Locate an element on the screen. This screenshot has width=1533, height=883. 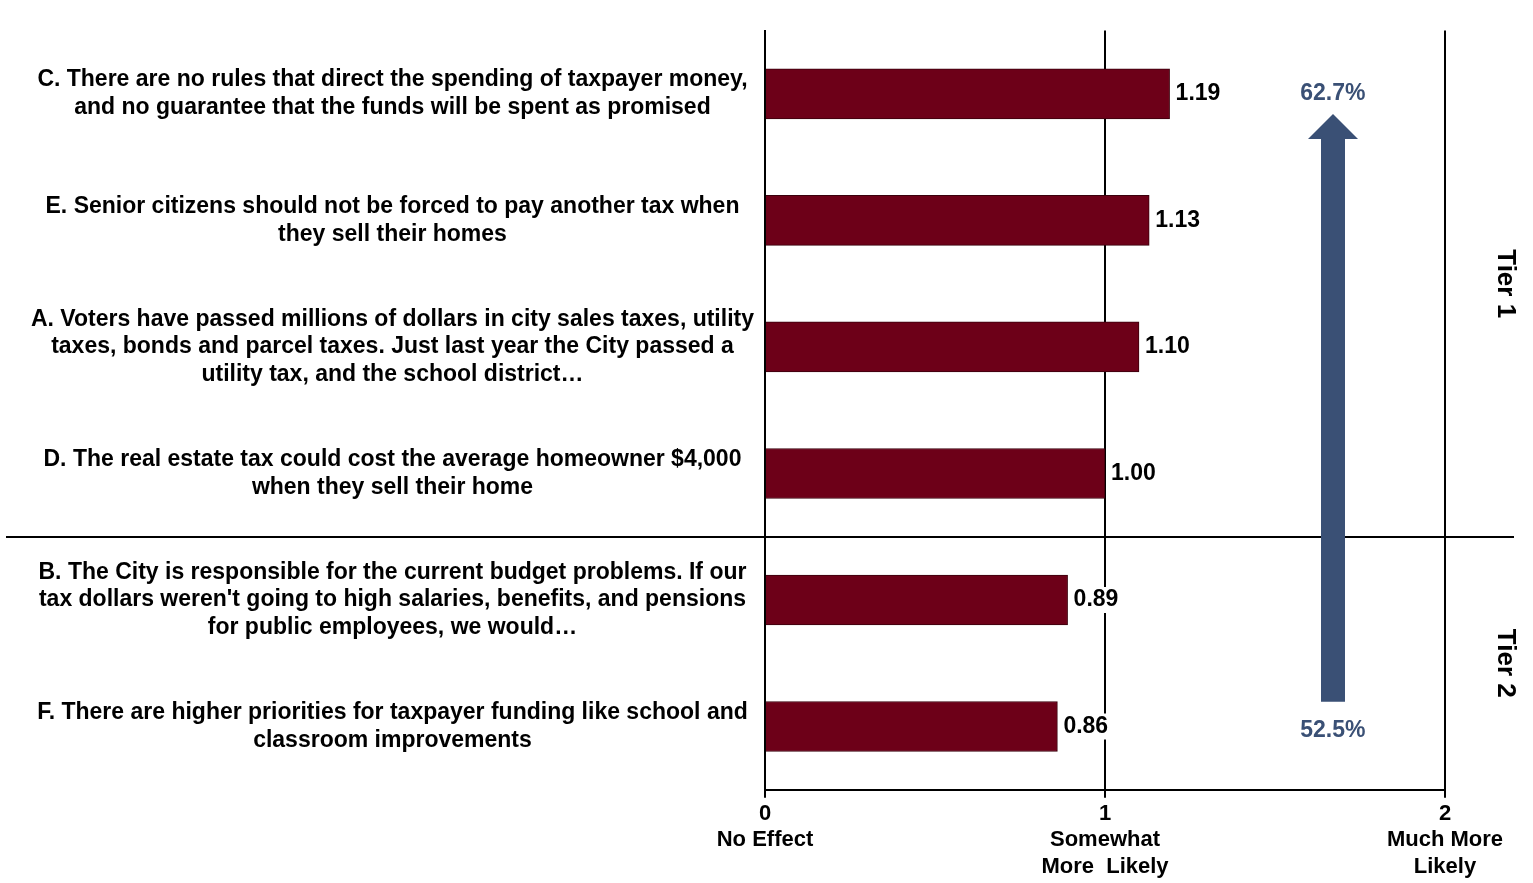
annotation: 62.7% is located at coordinates (1333, 92).